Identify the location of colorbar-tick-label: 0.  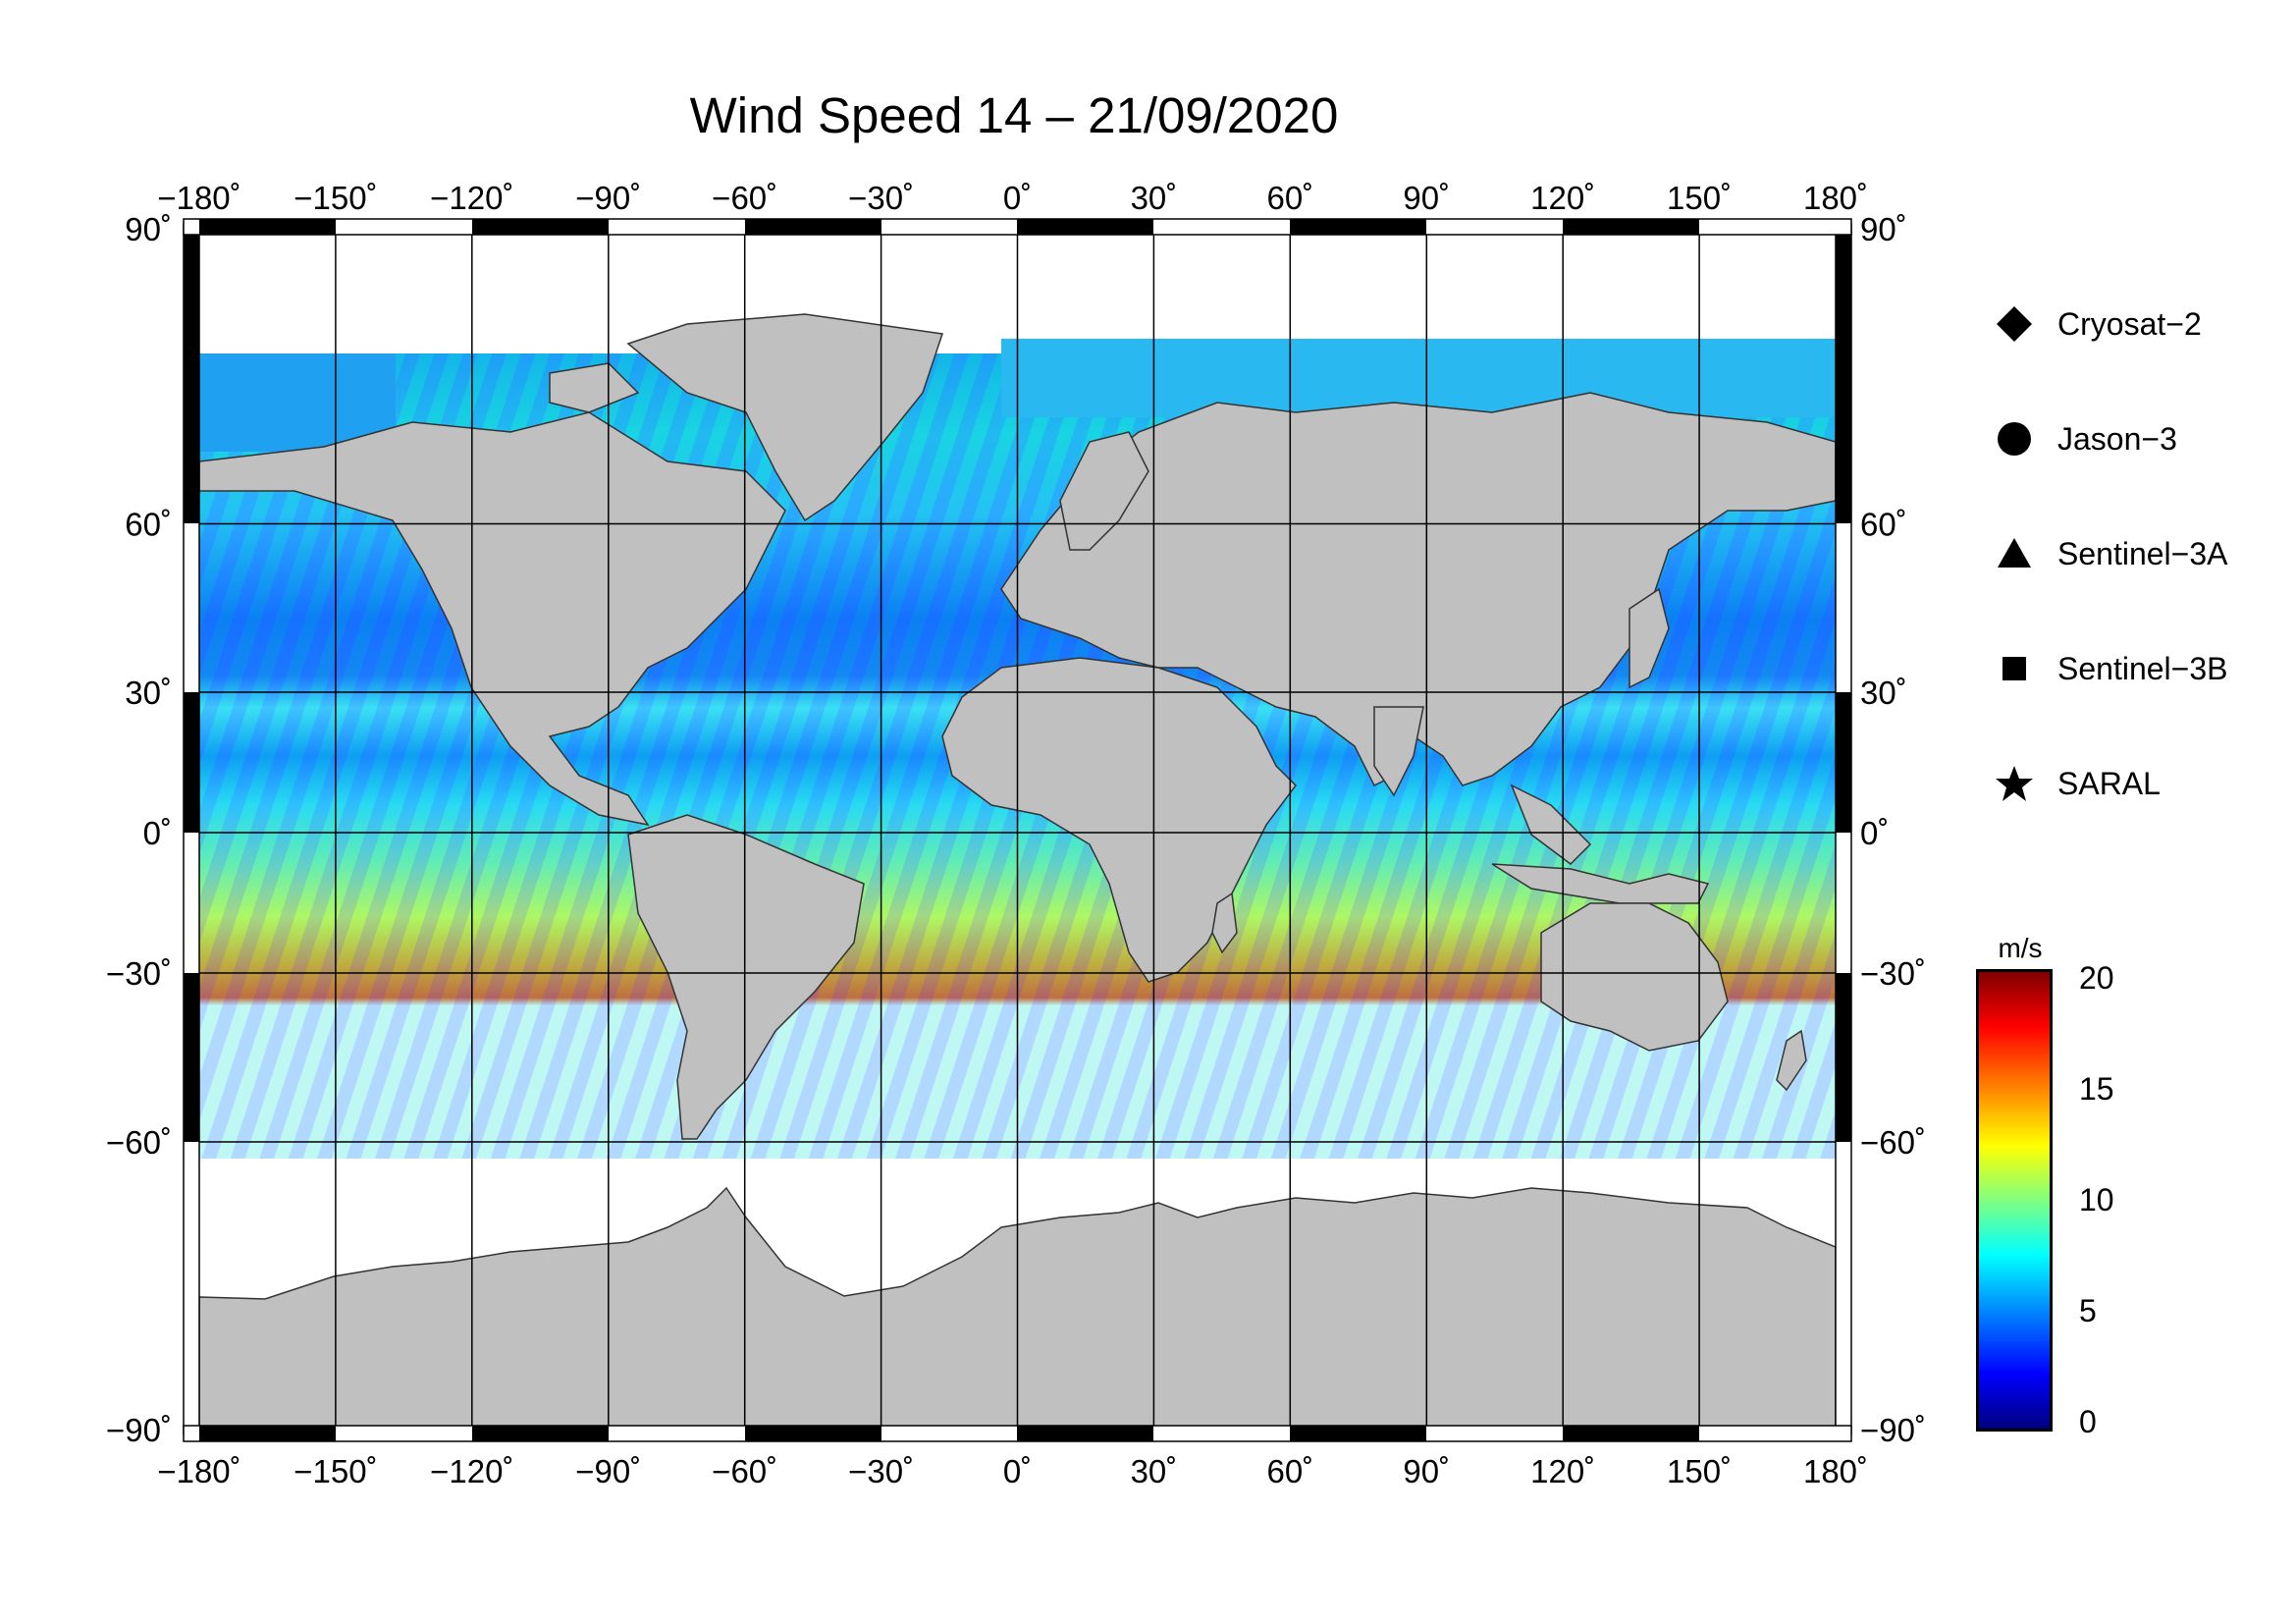
(2088, 1422).